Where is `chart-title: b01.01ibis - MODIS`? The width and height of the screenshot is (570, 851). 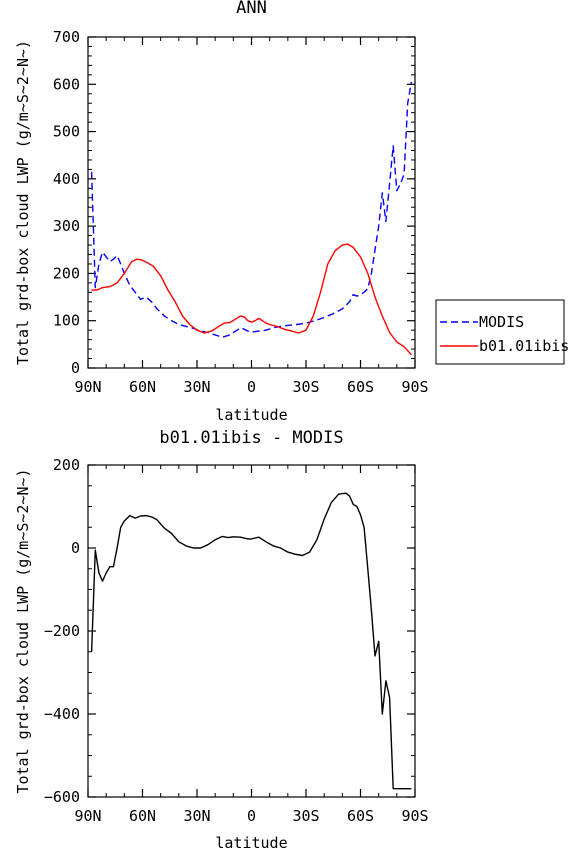 chart-title: b01.01ibis - MODIS is located at coordinates (251, 438).